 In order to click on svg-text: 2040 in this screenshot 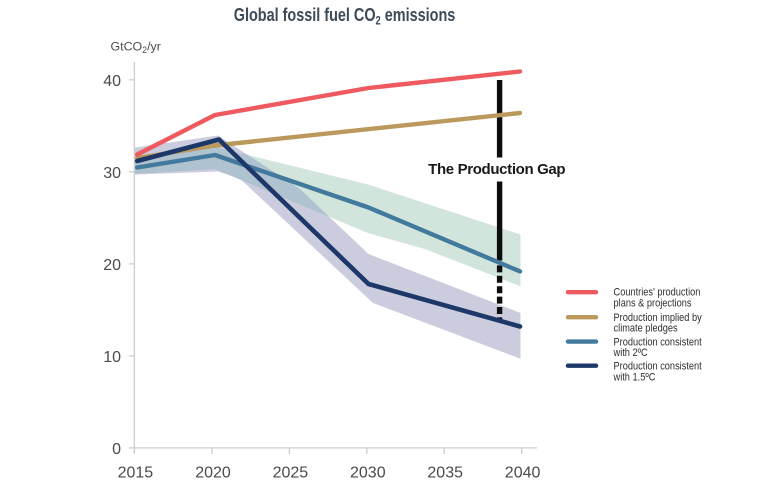, I will do `click(523, 473)`.